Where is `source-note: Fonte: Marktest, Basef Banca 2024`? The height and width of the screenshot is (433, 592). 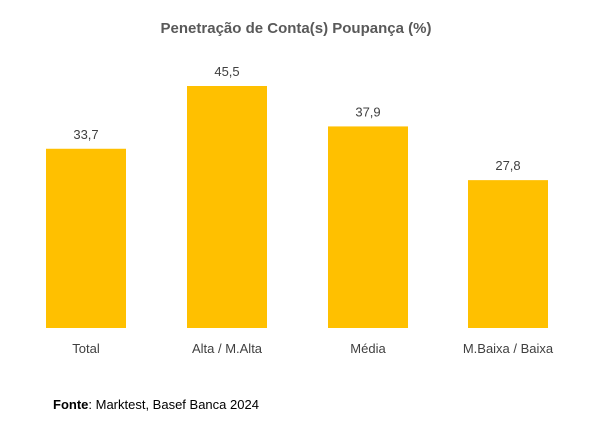
source-note: Fonte: Marktest, Basef Banca 2024 is located at coordinates (156, 404).